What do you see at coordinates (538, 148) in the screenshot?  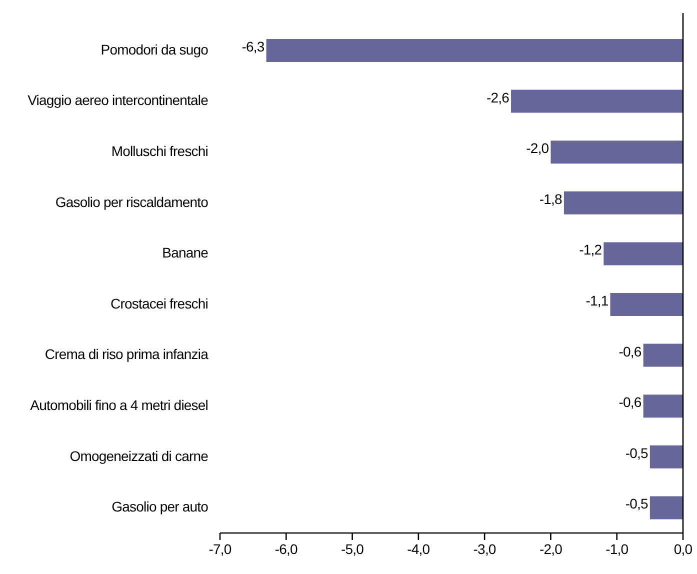 I see `data-label: -2,0` at bounding box center [538, 148].